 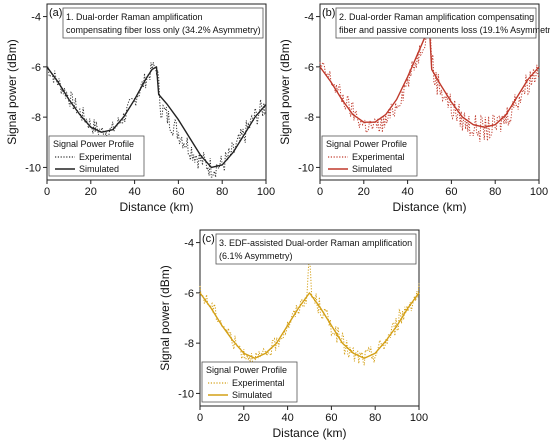 I want to click on panel-label: (c), so click(x=208, y=239).